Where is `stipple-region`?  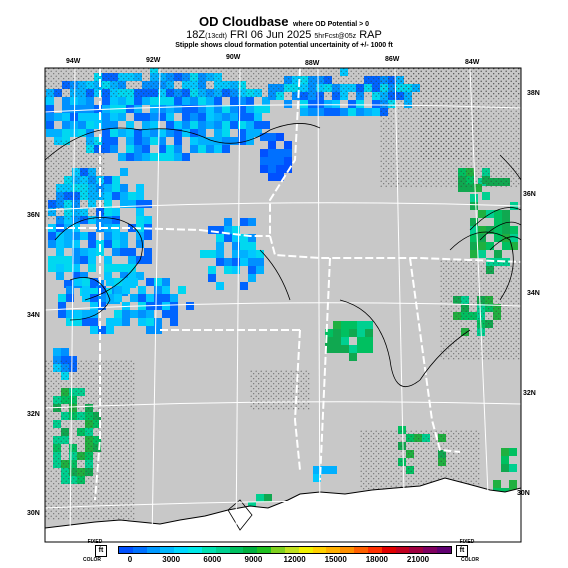
stipple-region is located at coordinates (450, 130).